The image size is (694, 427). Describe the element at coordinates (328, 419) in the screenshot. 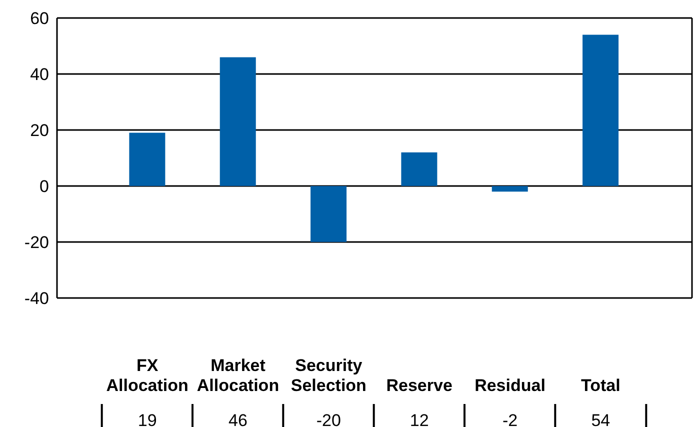

I see `data-label: -20` at that location.